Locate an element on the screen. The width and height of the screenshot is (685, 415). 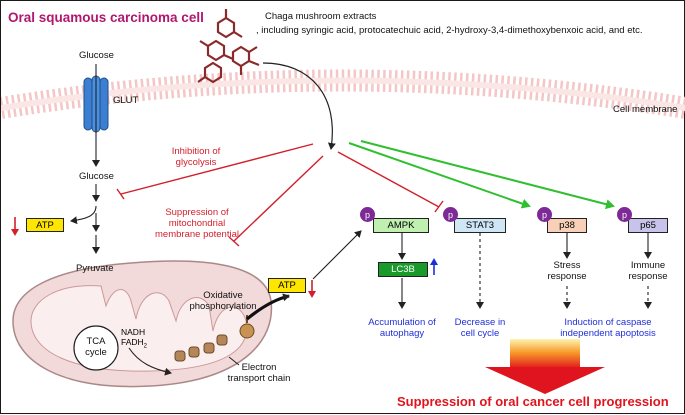
tca-label-line2: cycle is located at coordinates (96, 352).